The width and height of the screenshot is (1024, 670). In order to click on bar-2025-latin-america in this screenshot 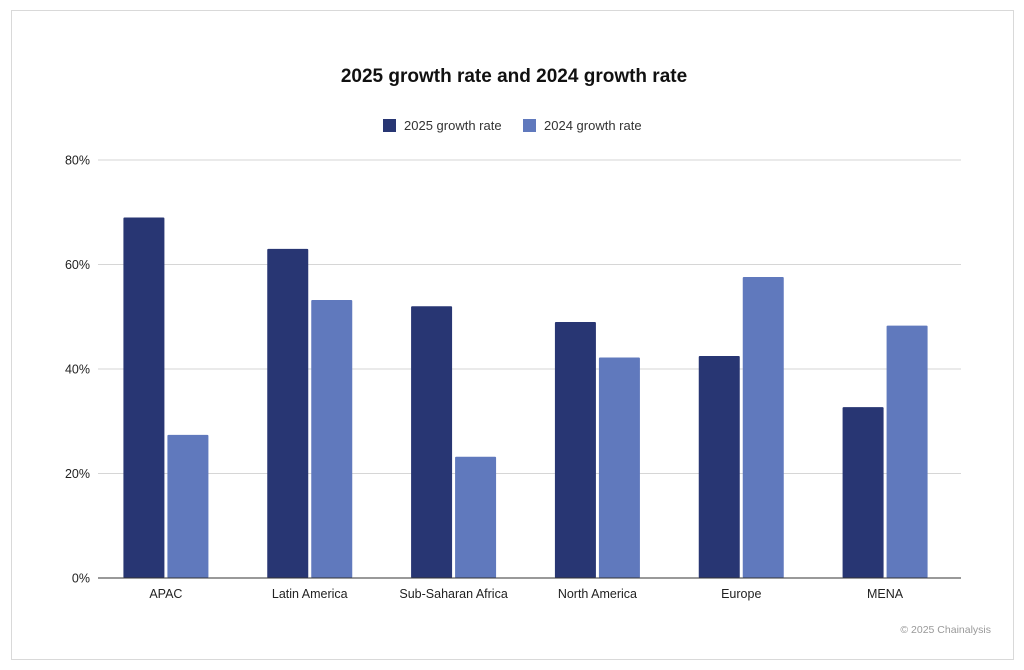, I will do `click(288, 413)`.